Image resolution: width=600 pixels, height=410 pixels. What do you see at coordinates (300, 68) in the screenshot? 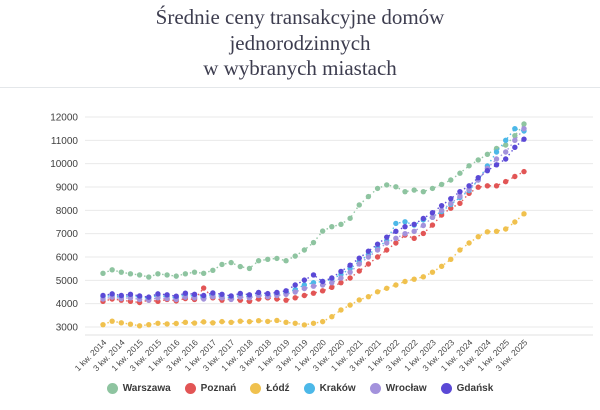
I see `title-line-3: w wybranych miastach` at bounding box center [300, 68].